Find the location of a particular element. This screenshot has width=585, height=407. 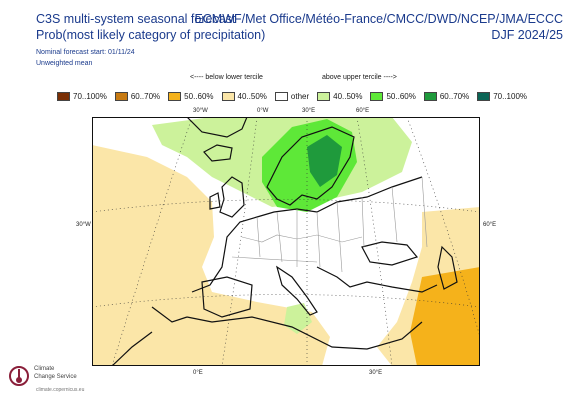

weighting-label: Unweighted mean is located at coordinates (64, 63).